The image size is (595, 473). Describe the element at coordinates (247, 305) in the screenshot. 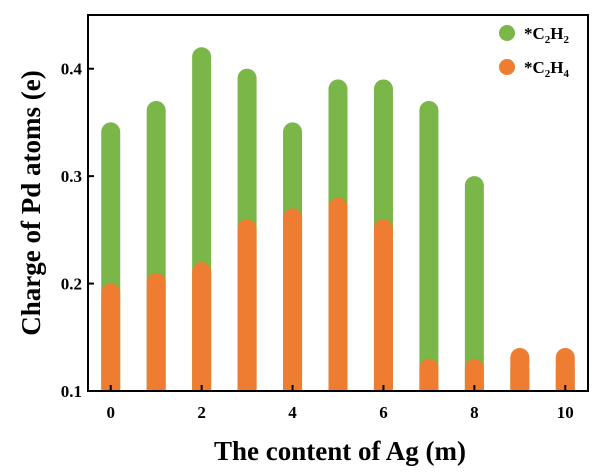

I see `bar-series2-m3` at that location.